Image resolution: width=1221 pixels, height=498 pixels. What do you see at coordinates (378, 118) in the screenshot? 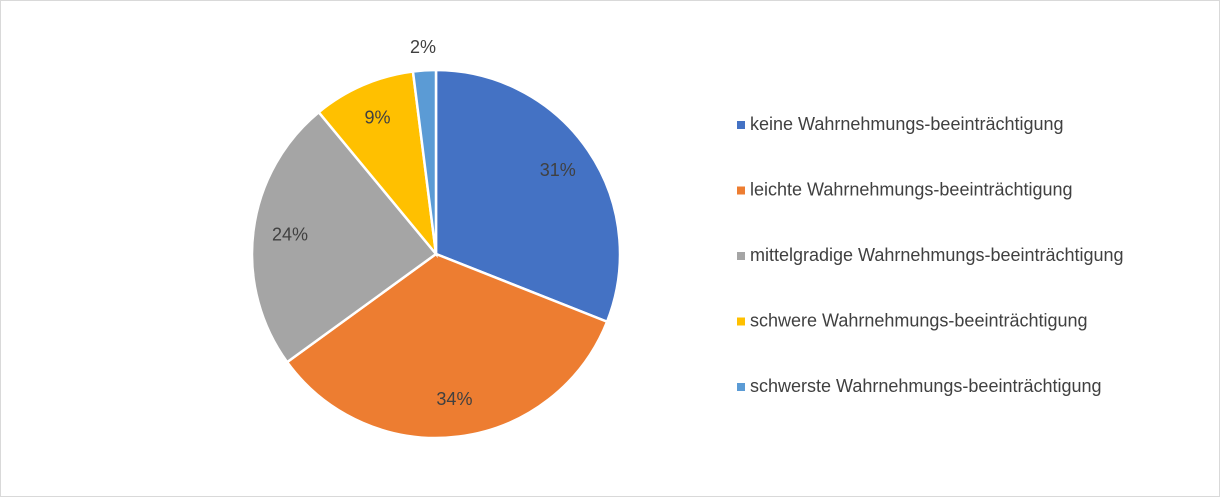
I see `data-label: 9%` at bounding box center [378, 118].